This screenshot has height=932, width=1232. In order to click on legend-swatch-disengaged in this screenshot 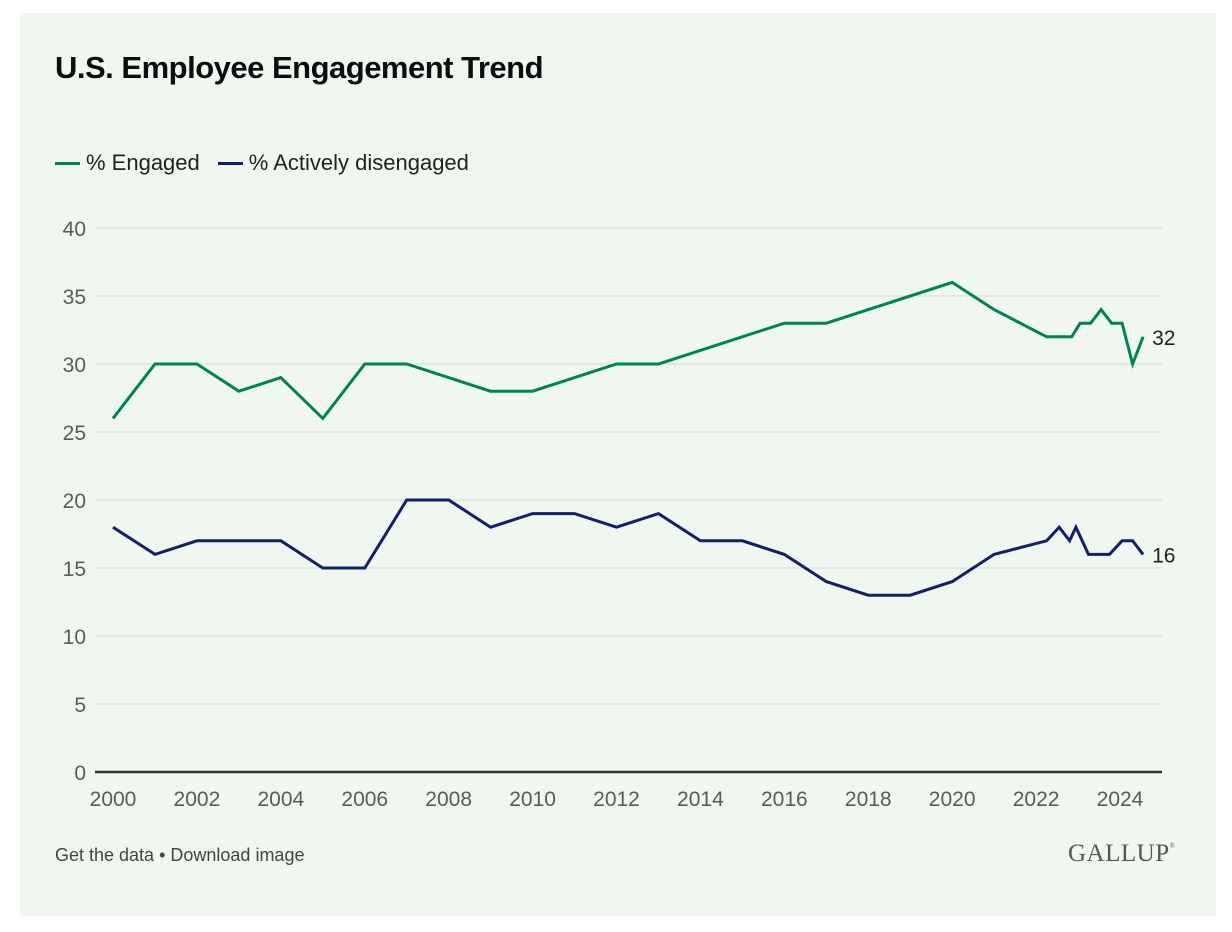, I will do `click(230, 163)`.